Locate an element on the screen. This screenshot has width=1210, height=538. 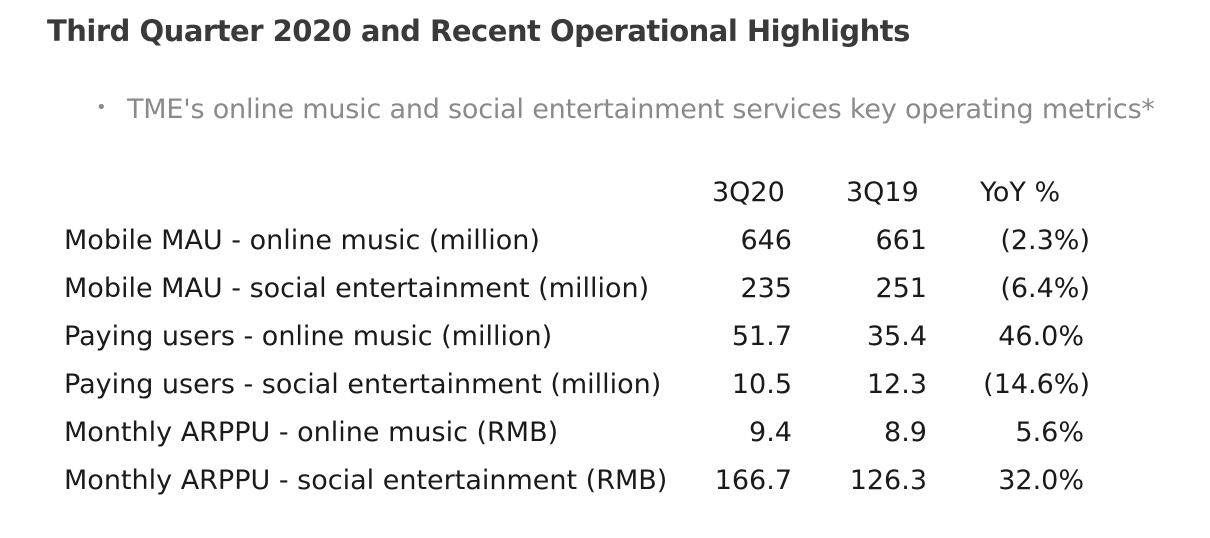
cell-3q20: 9.4 is located at coordinates (770, 432).